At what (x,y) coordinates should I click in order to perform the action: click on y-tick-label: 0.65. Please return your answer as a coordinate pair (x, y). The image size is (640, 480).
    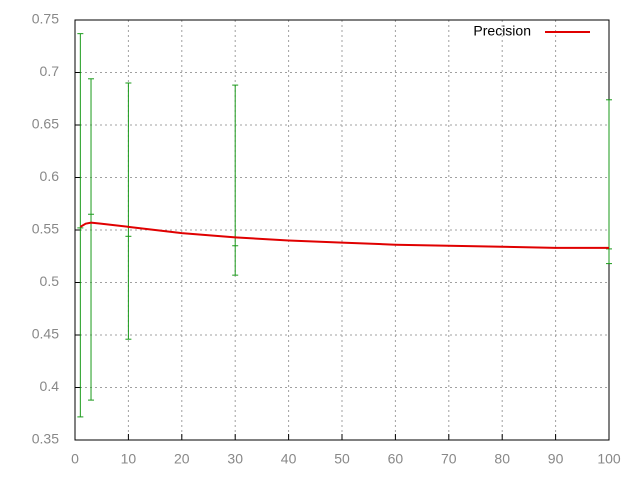
    Looking at the image, I should click on (45, 124).